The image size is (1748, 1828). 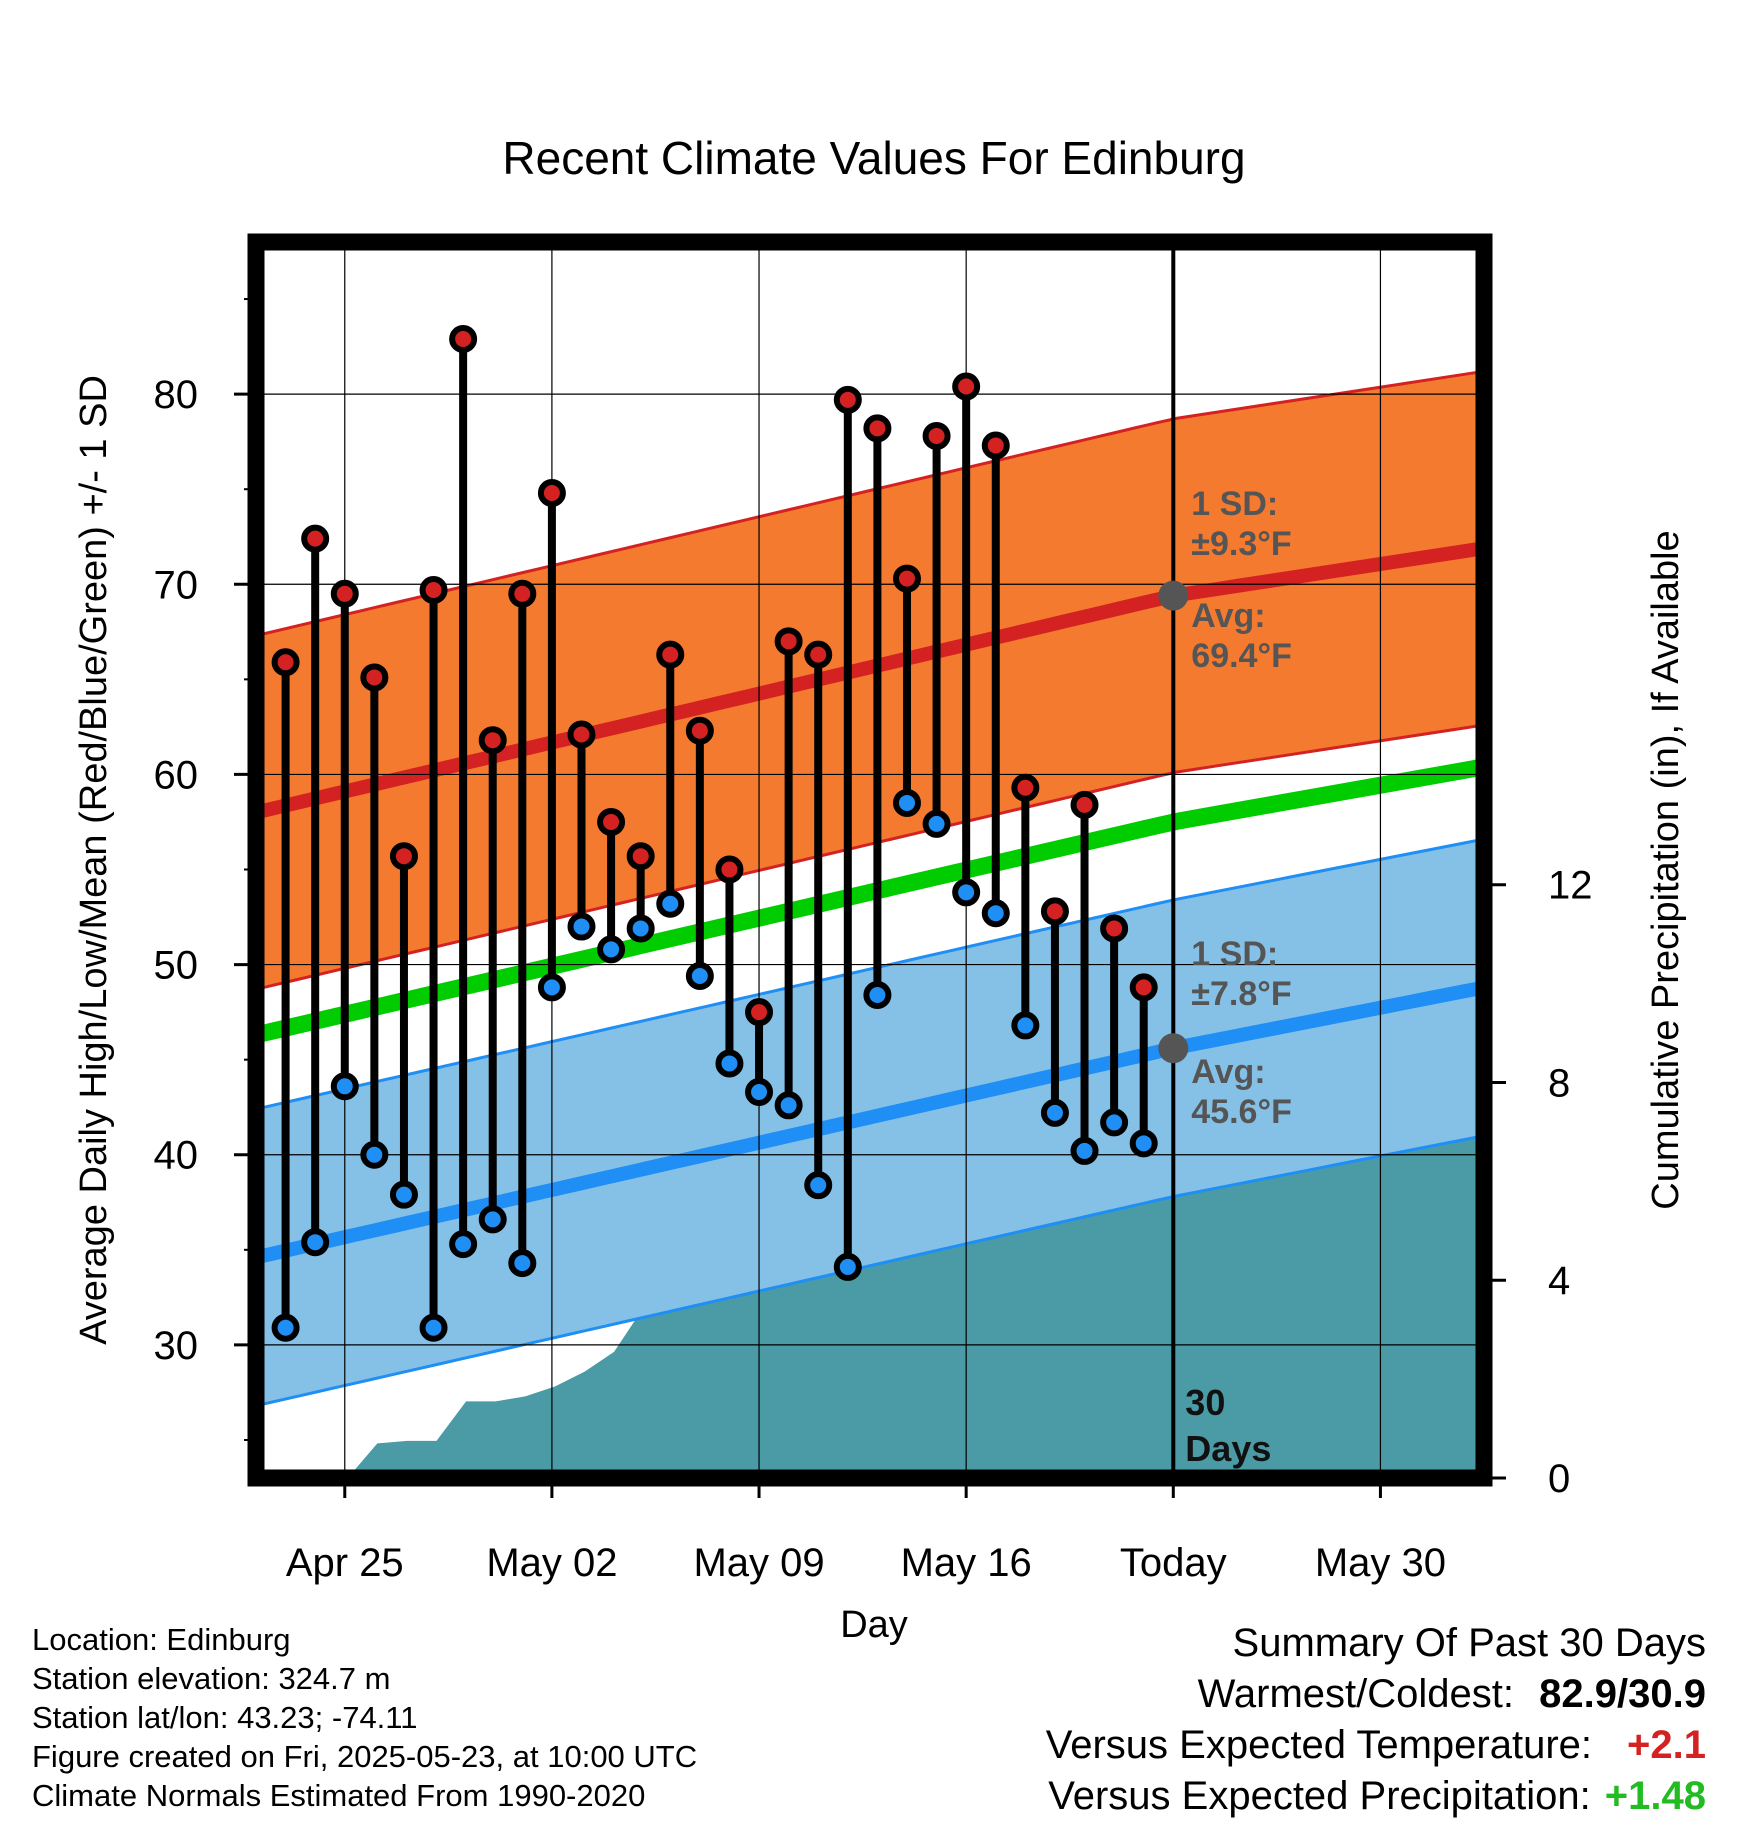 What do you see at coordinates (345, 1563) in the screenshot?
I see `x-tick-label: Apr 25` at bounding box center [345, 1563].